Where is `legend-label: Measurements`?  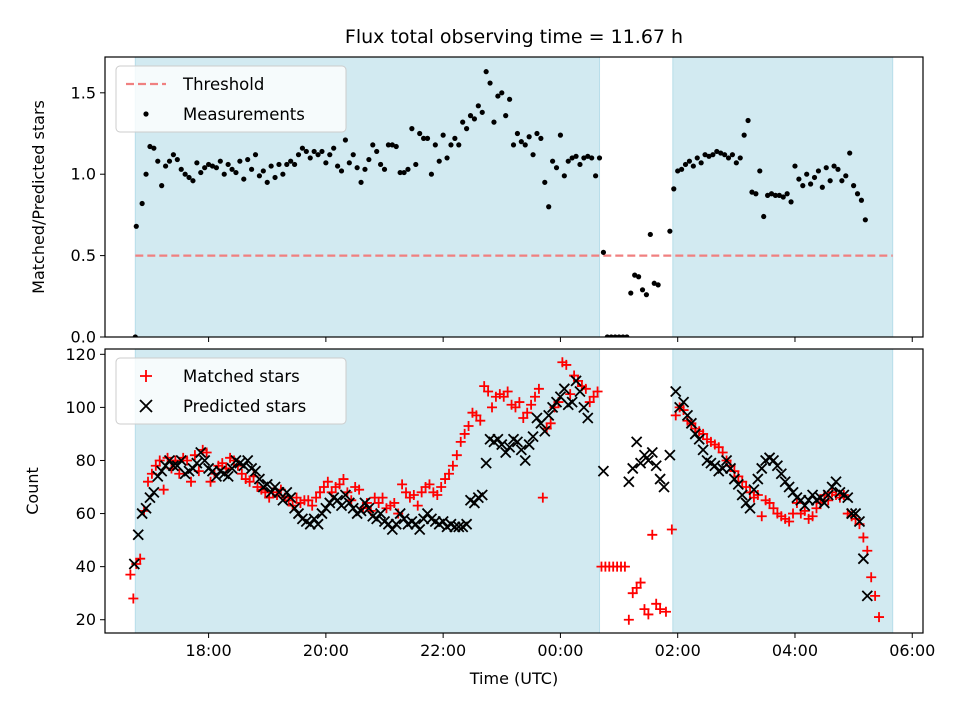
legend-label: Measurements is located at coordinates (244, 114).